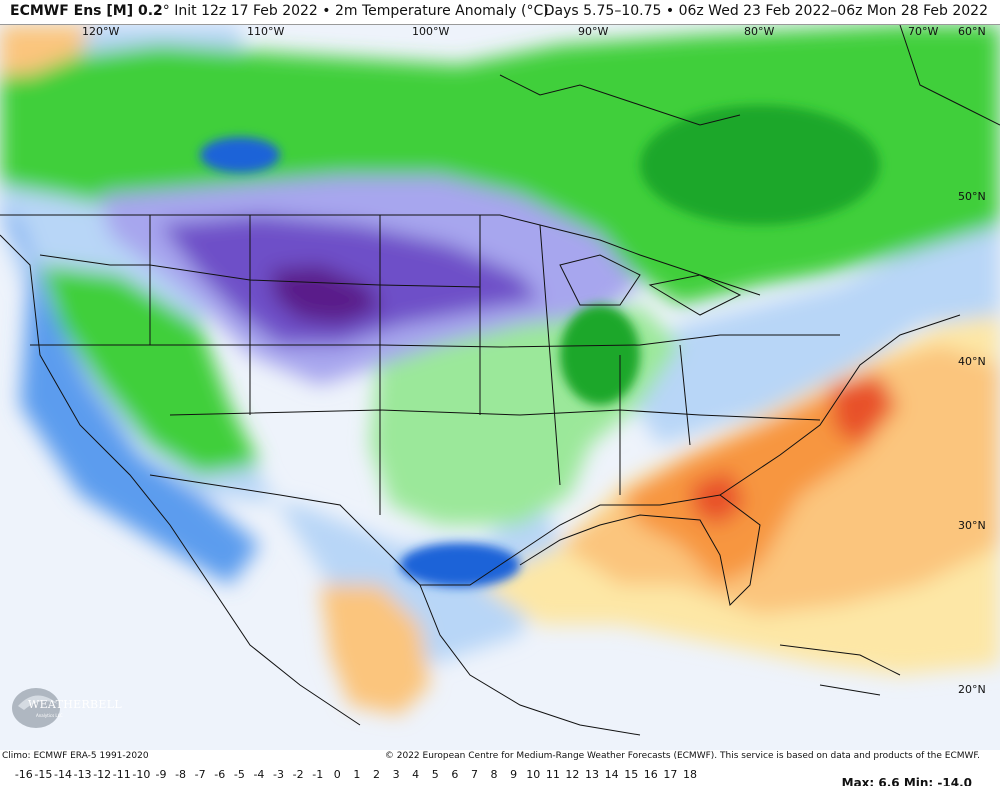 This screenshot has width=1000, height=786. I want to click on field-very-cold, so click(325, 295).